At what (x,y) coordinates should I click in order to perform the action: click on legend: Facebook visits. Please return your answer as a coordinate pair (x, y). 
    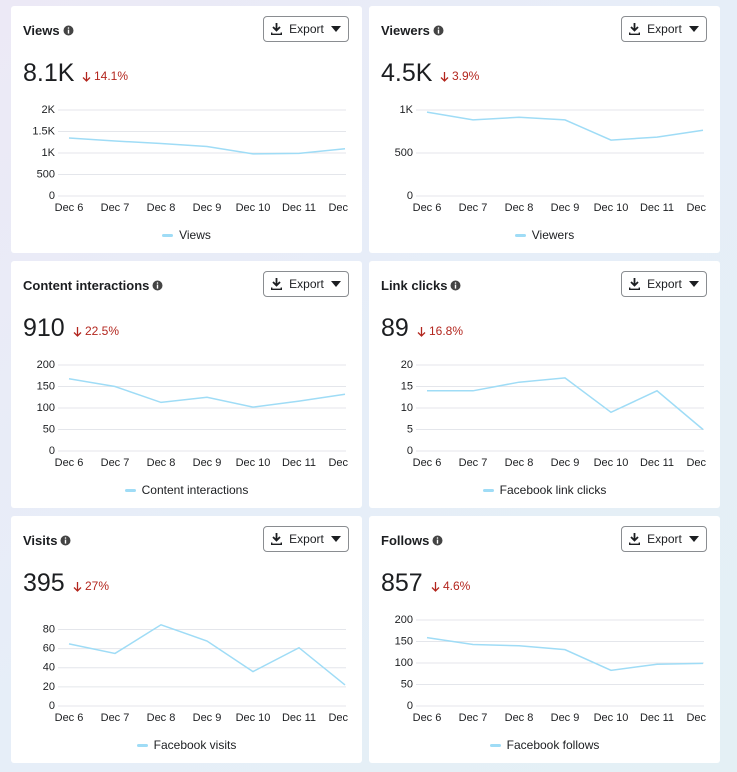
    Looking at the image, I should click on (186, 745).